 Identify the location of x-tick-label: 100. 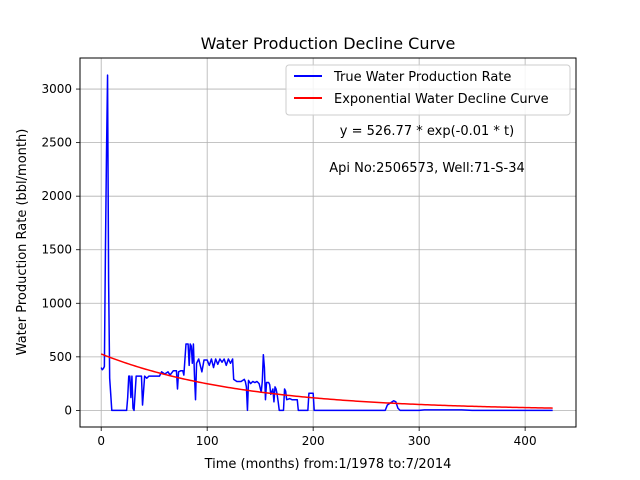
(207, 441).